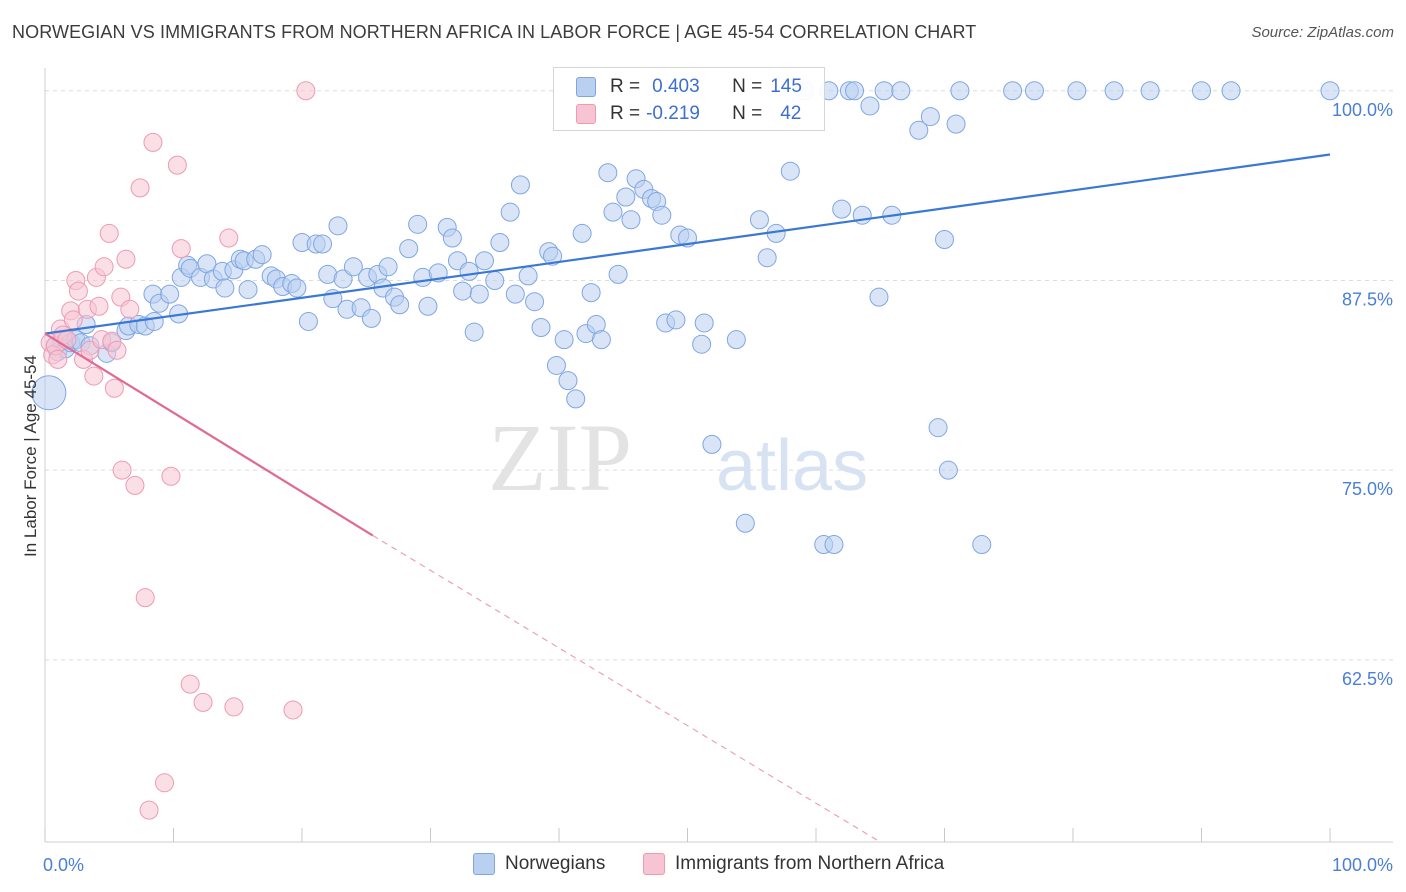  Describe the element at coordinates (1362, 110) in the screenshot. I see `y-tick-label: 100.0%` at that location.